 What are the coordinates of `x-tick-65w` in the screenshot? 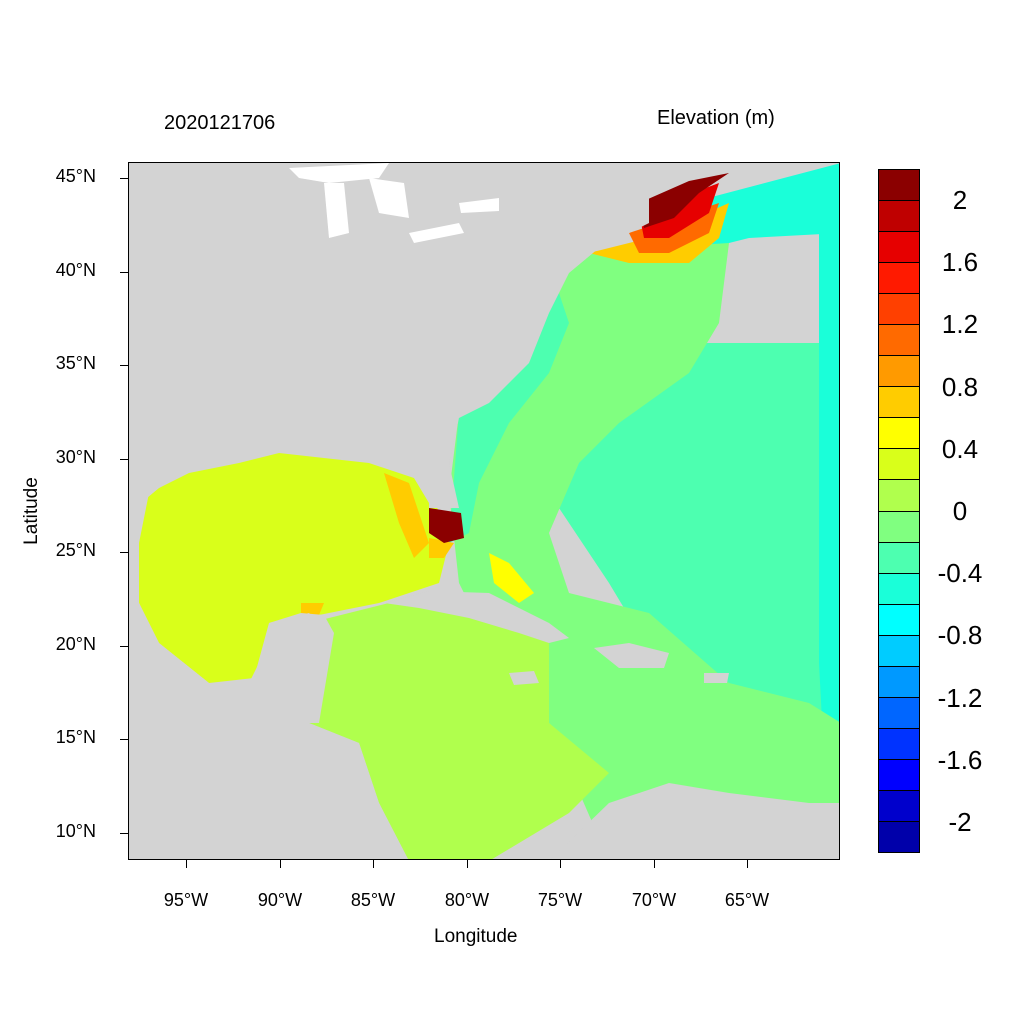 It's located at (747, 864).